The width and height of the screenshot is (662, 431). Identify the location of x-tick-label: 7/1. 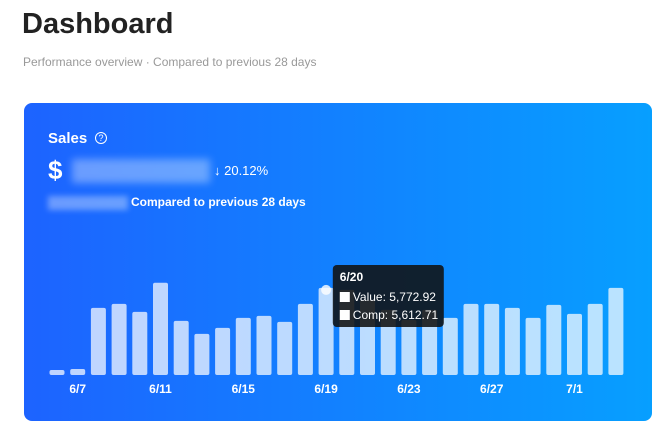
(574, 389).